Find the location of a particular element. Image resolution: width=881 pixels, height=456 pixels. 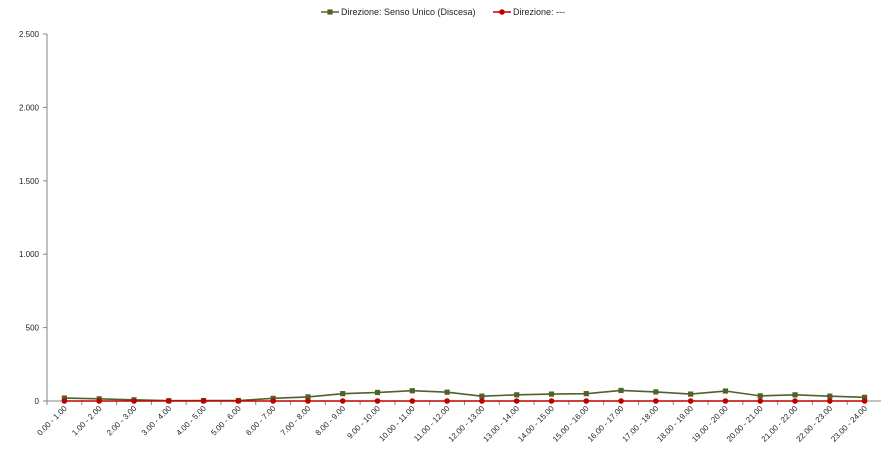

x-tick-label: 9.00 - 10.00 is located at coordinates (363, 422).